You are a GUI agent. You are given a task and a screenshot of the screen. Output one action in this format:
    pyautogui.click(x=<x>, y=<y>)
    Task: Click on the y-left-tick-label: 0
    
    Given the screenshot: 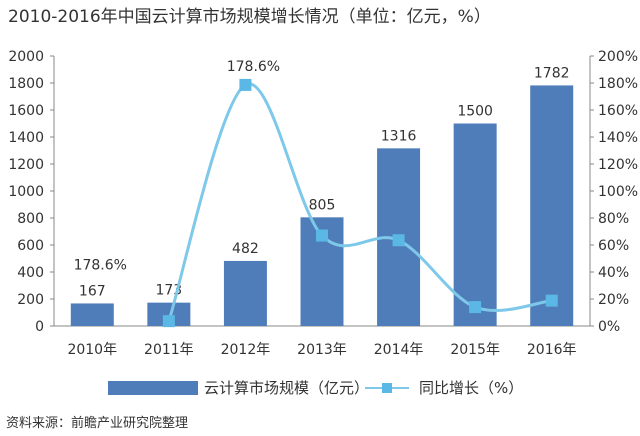 What is the action you would take?
    pyautogui.click(x=39, y=327)
    